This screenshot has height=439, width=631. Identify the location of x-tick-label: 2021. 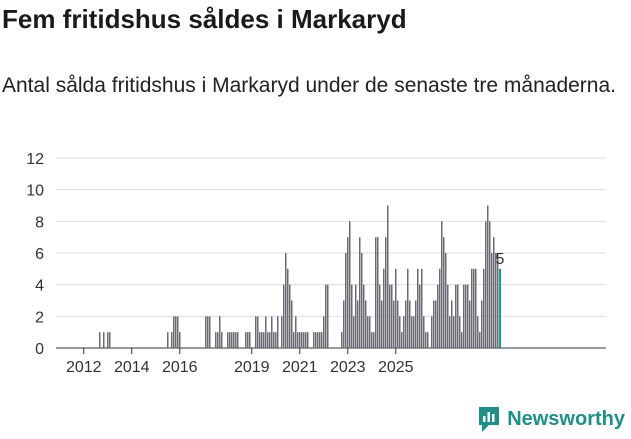
(300, 367).